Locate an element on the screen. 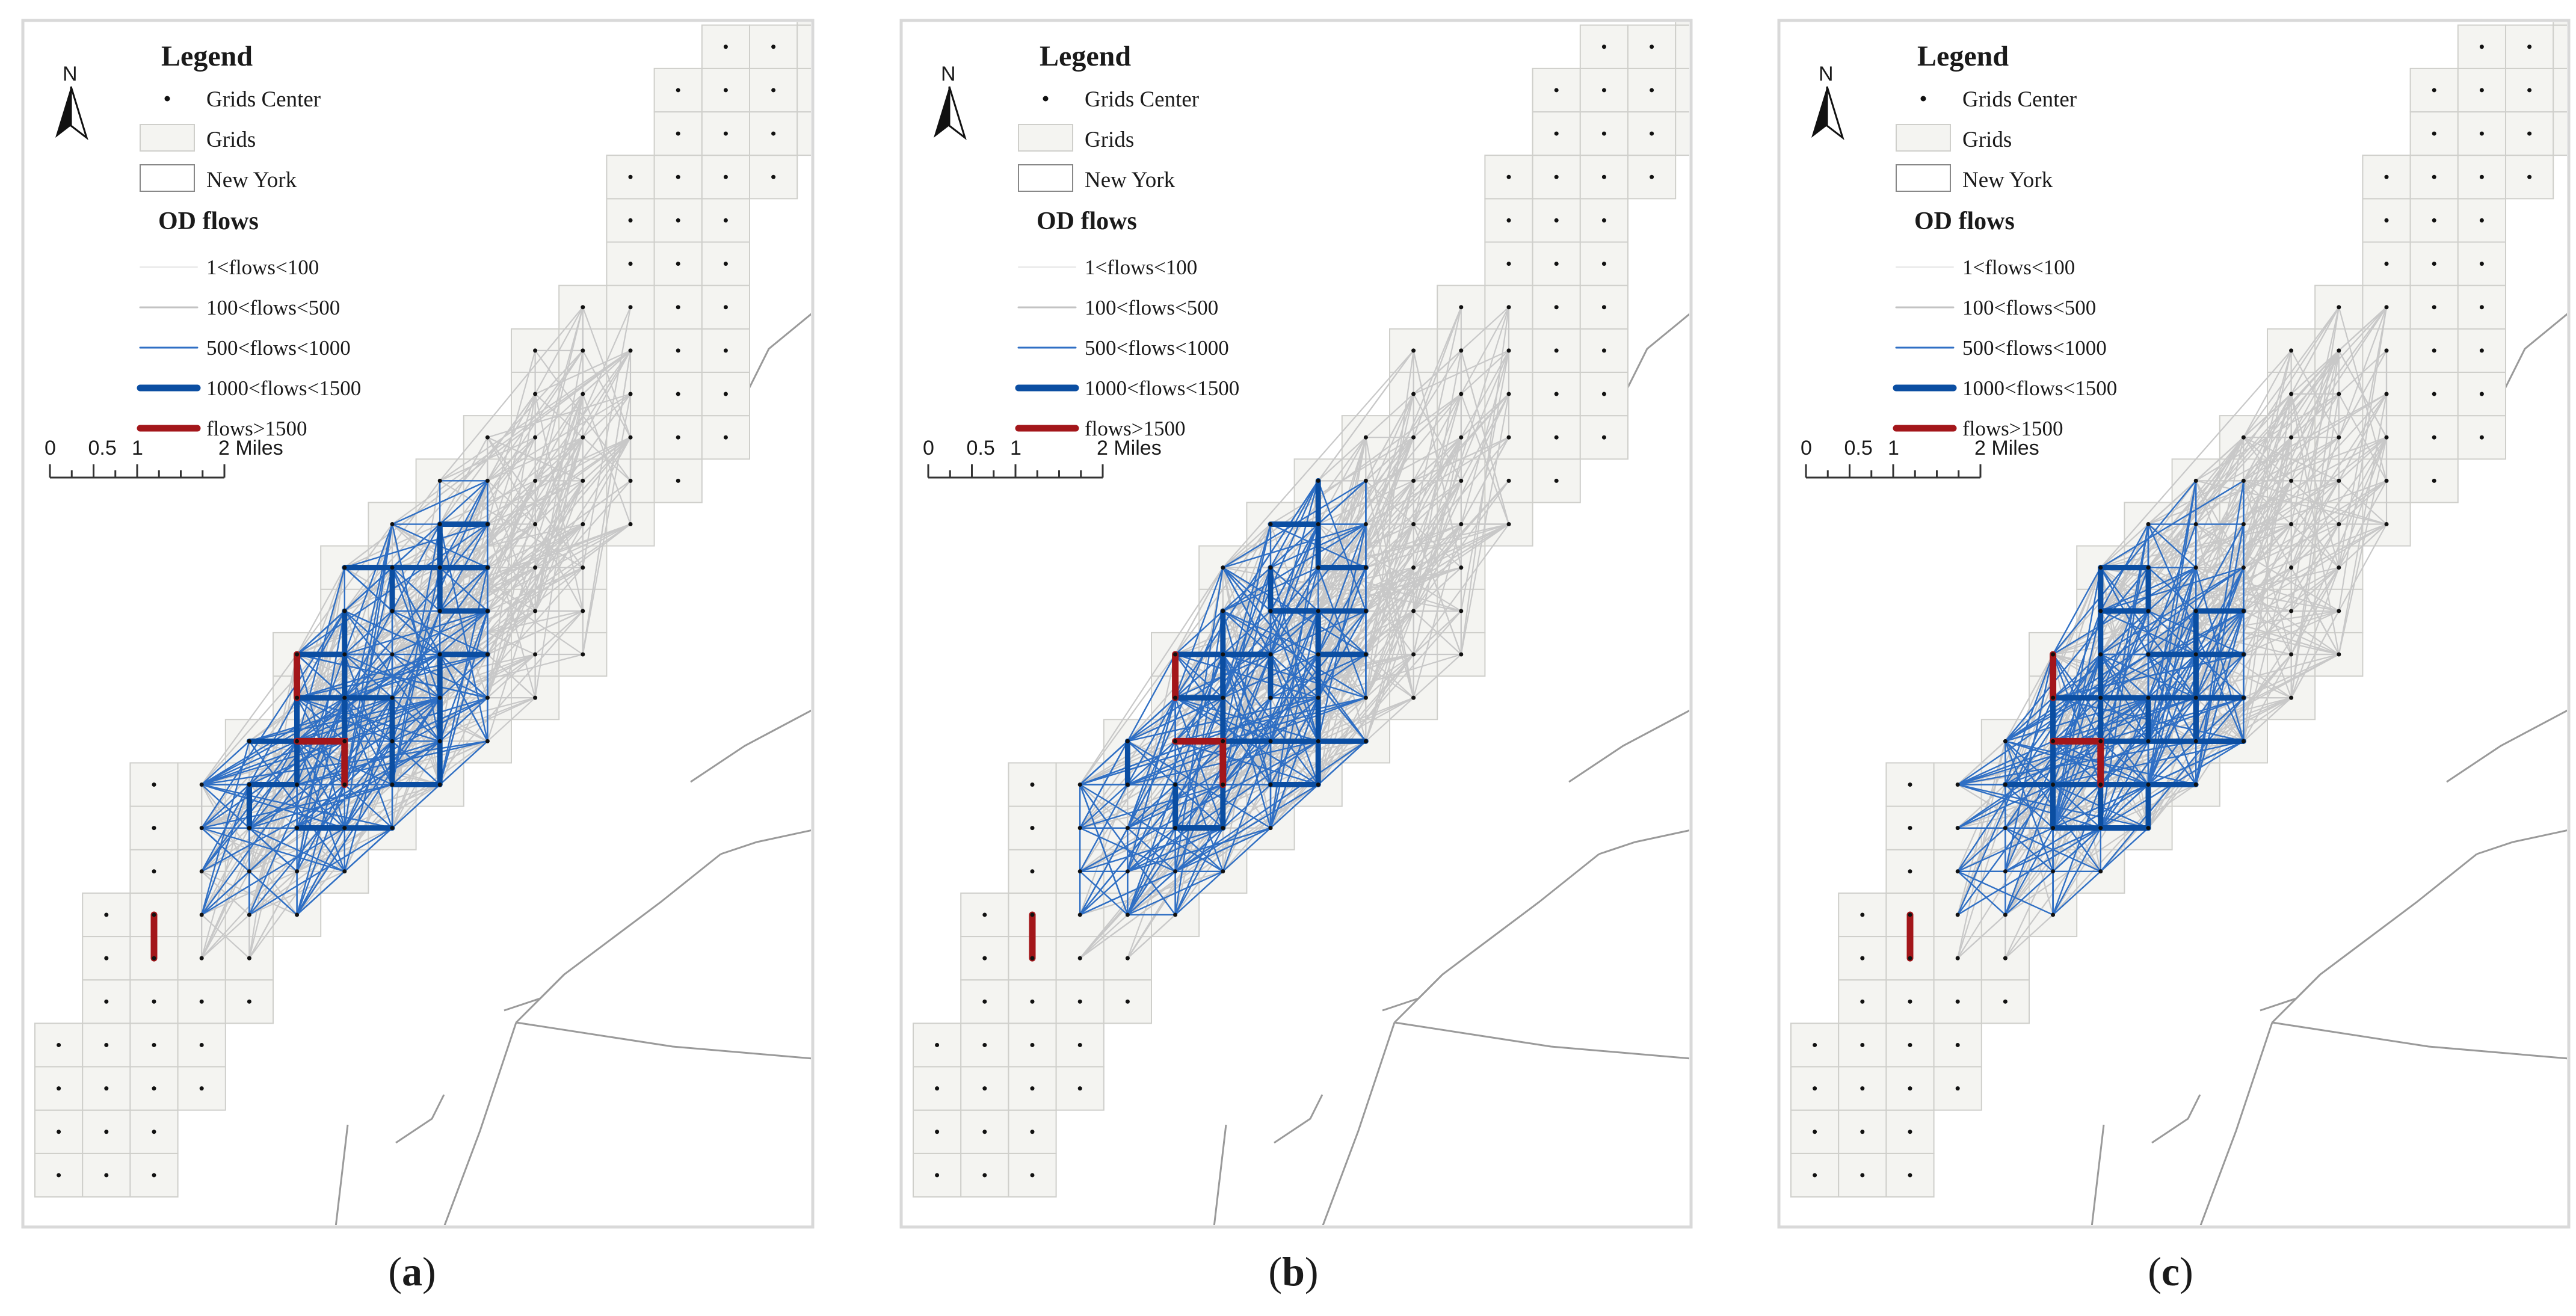  grids-symbol is located at coordinates (167, 138).